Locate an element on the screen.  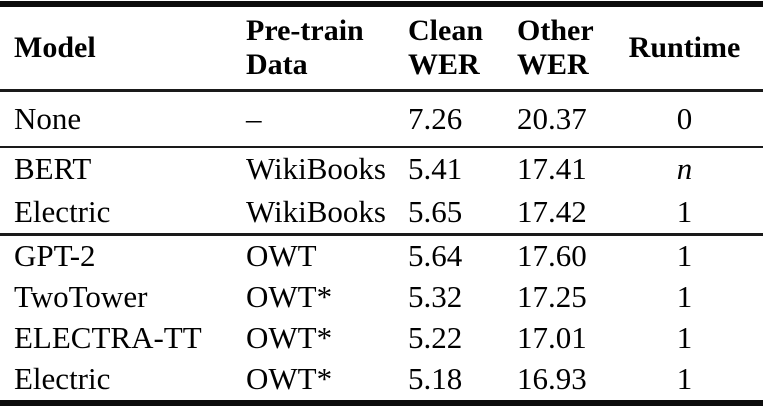
header-other-line1: Other is located at coordinates (555, 30).